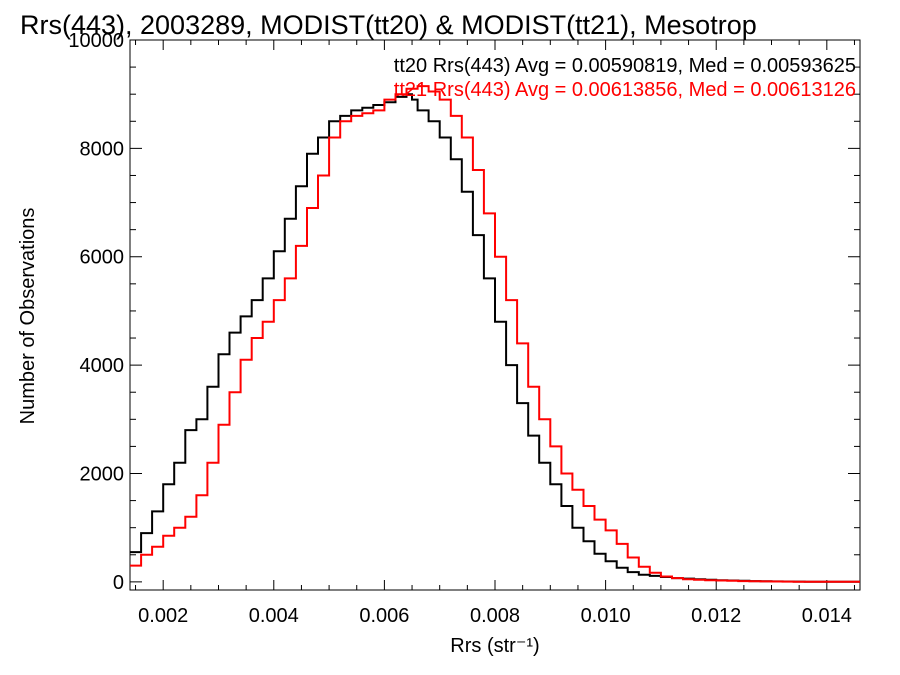  I want to click on x-axis-label: Rrs (str⁻¹), so click(494, 646).